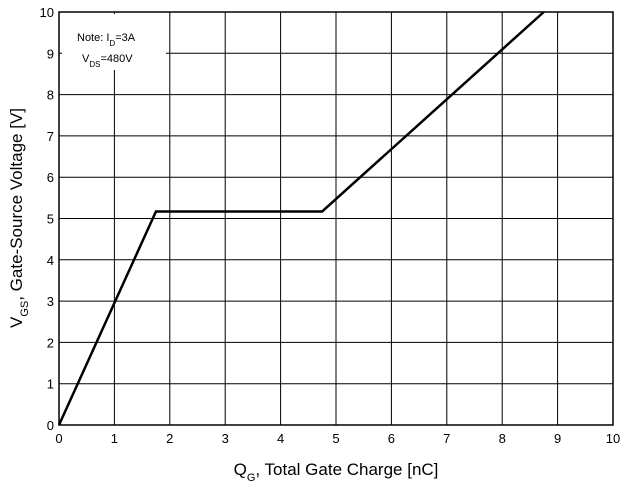 This screenshot has height=483, width=622. Describe the element at coordinates (50, 53) in the screenshot. I see `y-tick-label: 9` at that location.